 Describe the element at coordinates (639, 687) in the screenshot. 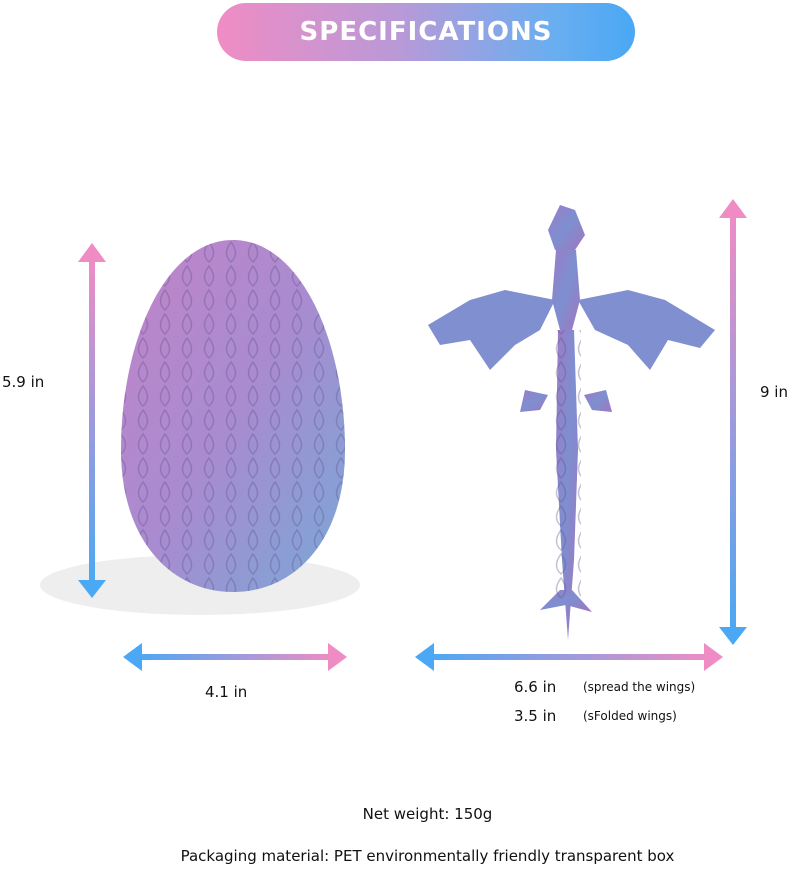

I see `dragon-spread-note: (spread the wings)` at that location.